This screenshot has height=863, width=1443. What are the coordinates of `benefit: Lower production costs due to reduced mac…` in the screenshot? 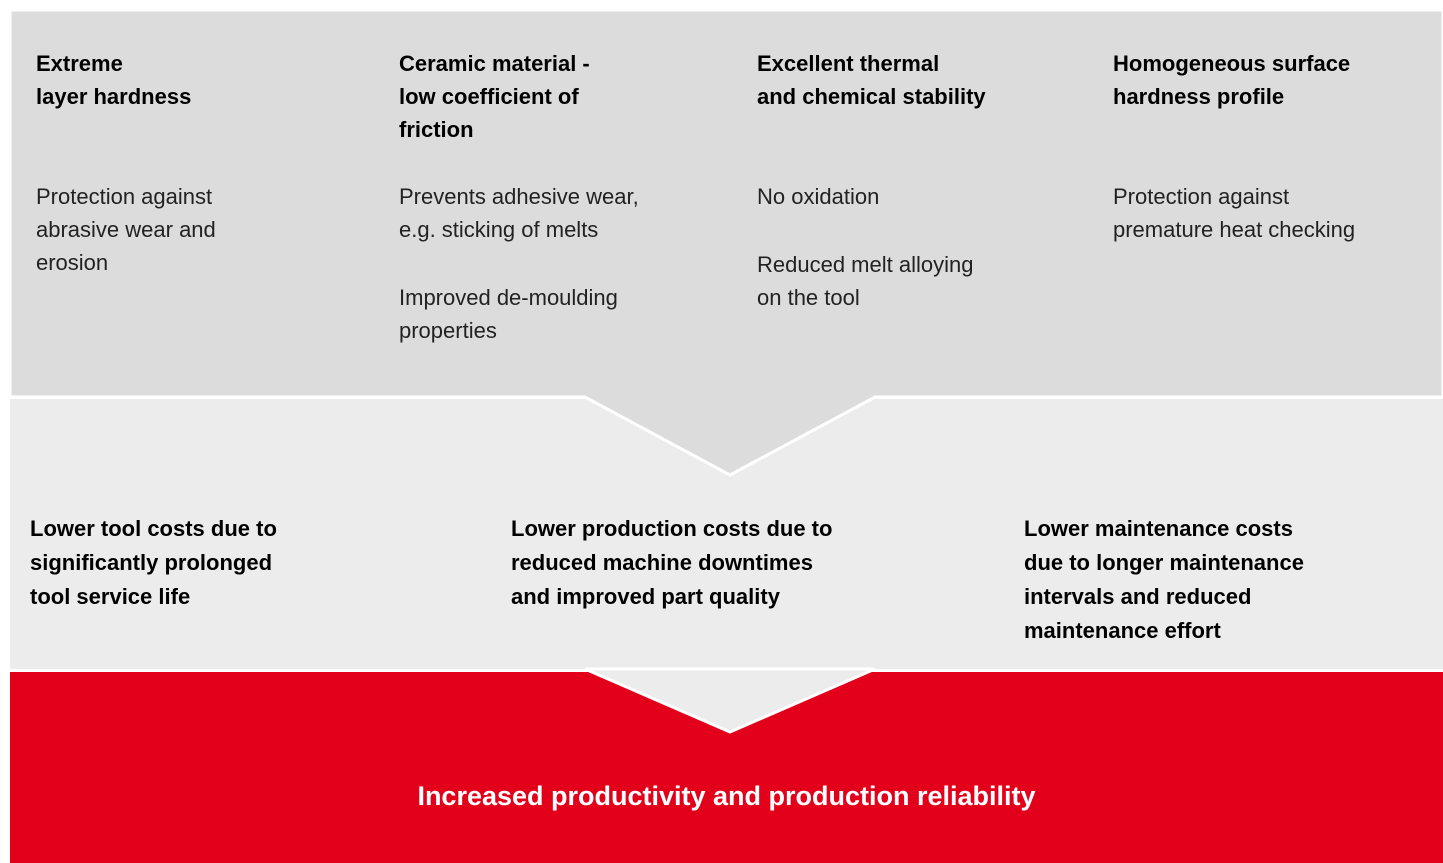 It's located at (671, 563).